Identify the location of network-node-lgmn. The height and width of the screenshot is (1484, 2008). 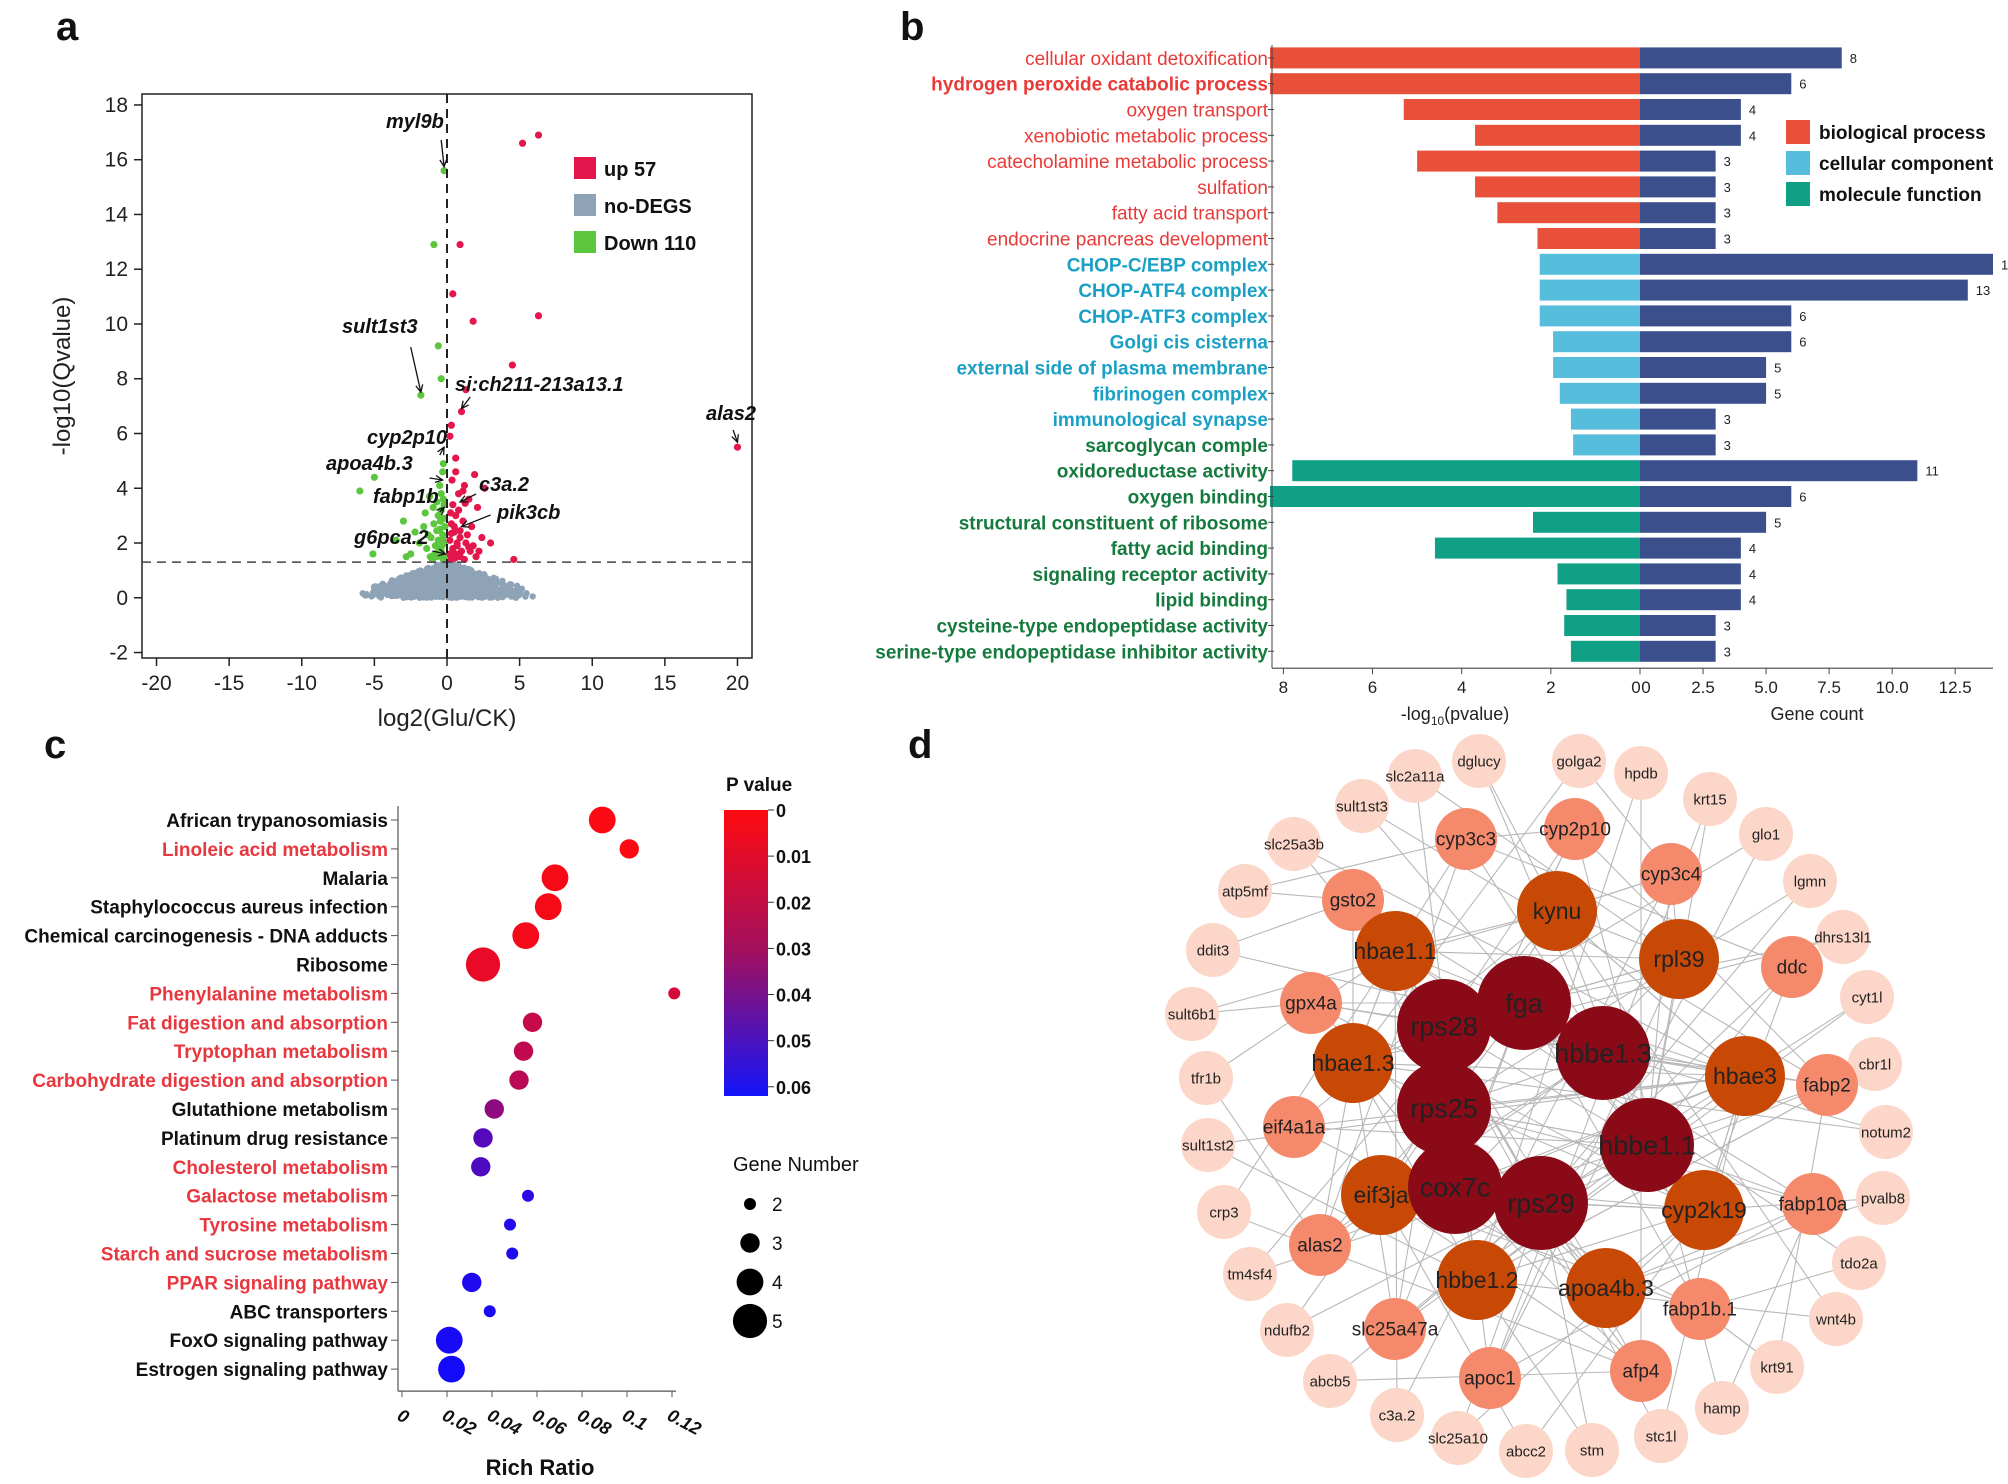
(1810, 881).